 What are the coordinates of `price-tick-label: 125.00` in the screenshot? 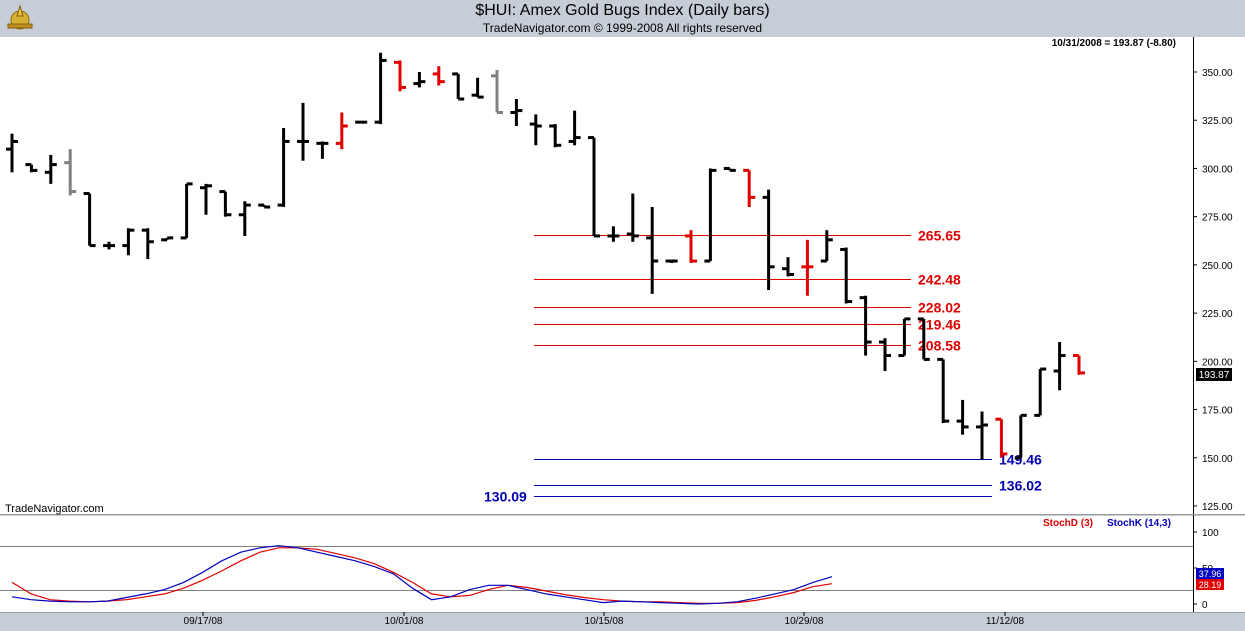 It's located at (1217, 507).